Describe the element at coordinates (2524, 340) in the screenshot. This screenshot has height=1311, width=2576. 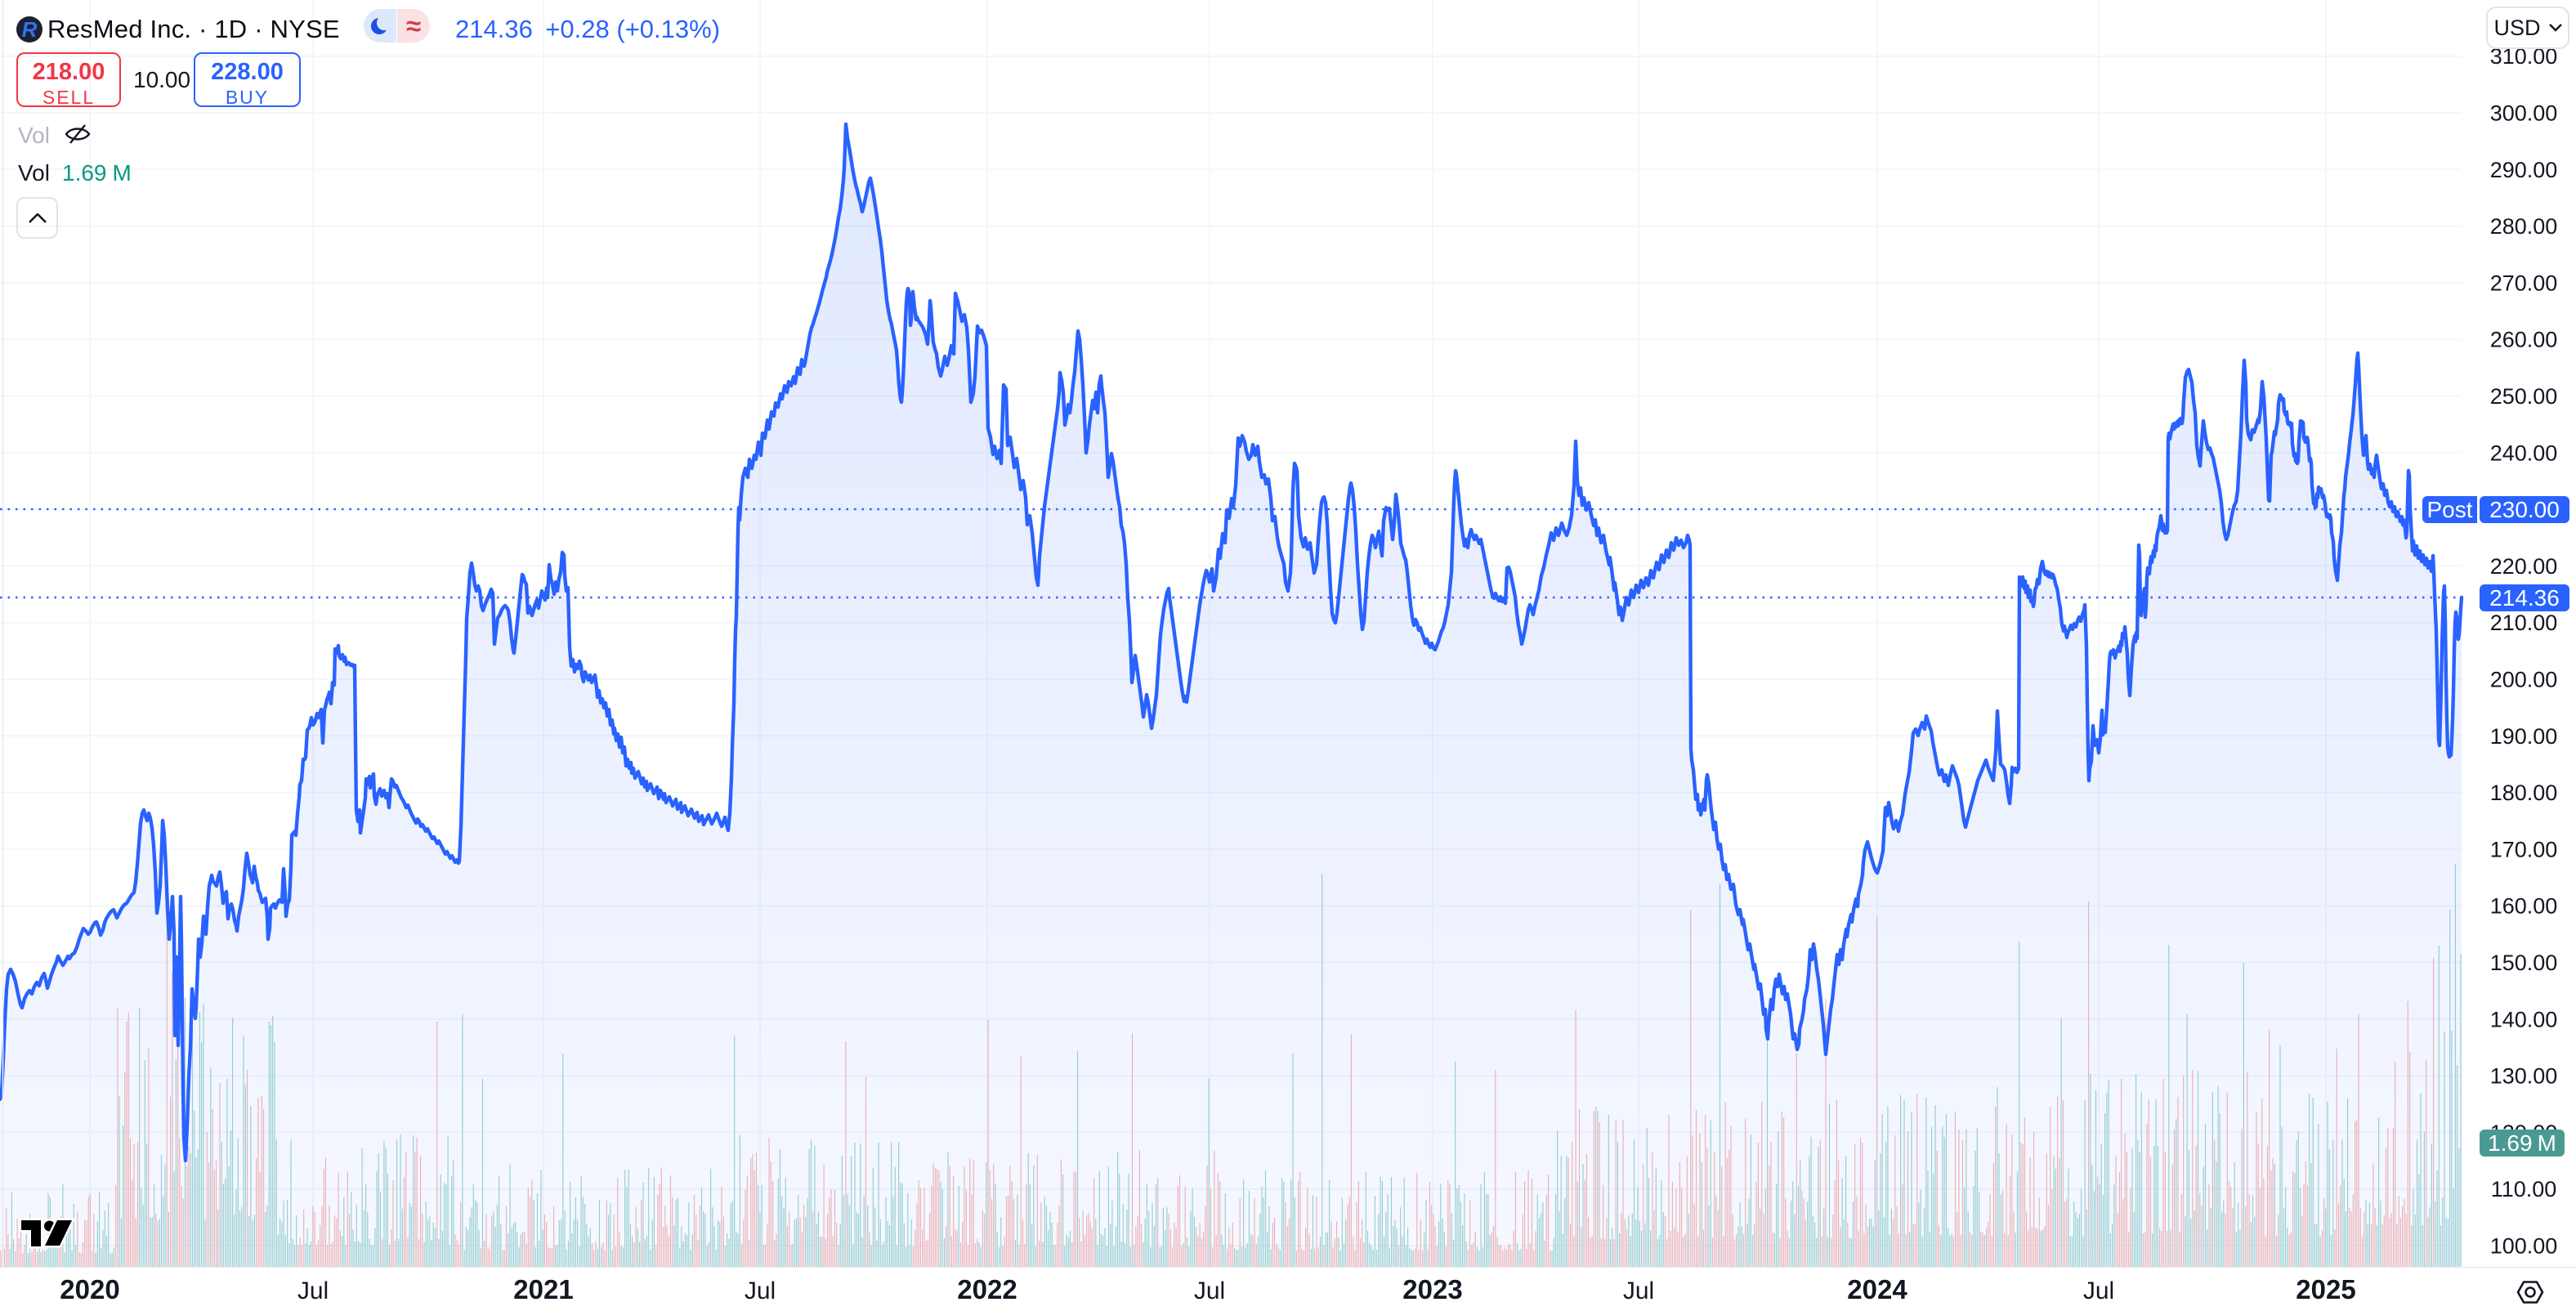
I see `svg-text: 260.00` at that location.